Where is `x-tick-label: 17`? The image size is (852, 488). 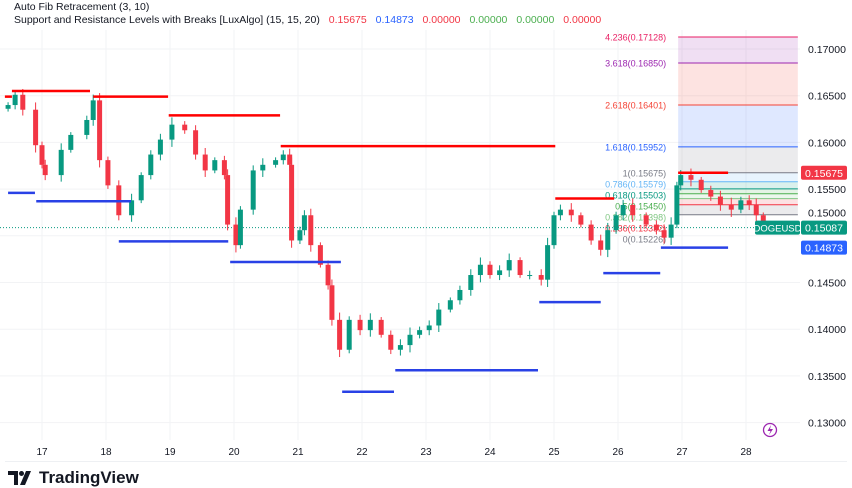 x-tick-label: 17 is located at coordinates (42, 452).